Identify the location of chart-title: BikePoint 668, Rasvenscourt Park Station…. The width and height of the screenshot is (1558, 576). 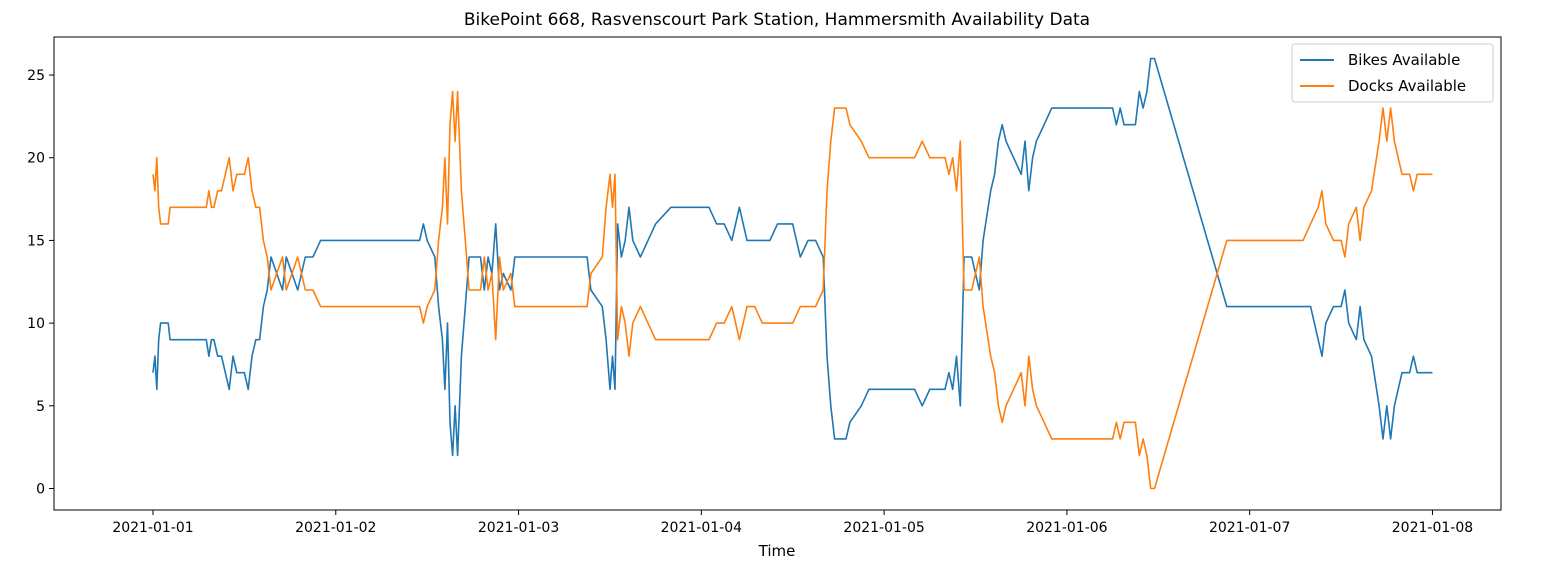
(777, 20).